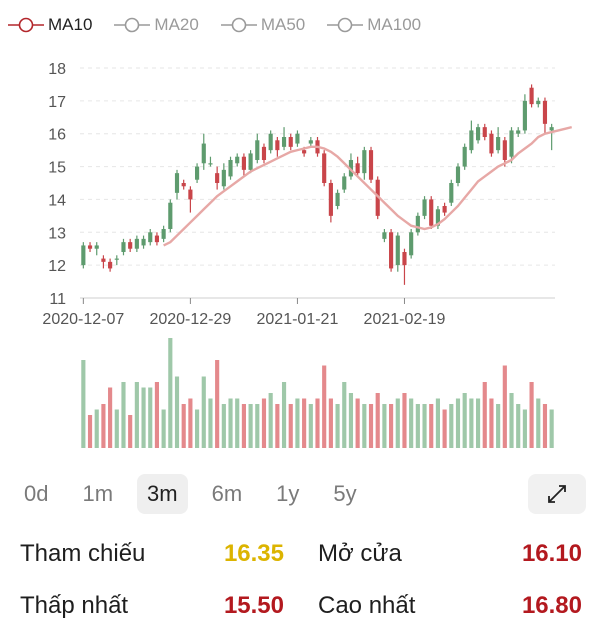 The image size is (600, 632). I want to click on expand-button, so click(557, 494).